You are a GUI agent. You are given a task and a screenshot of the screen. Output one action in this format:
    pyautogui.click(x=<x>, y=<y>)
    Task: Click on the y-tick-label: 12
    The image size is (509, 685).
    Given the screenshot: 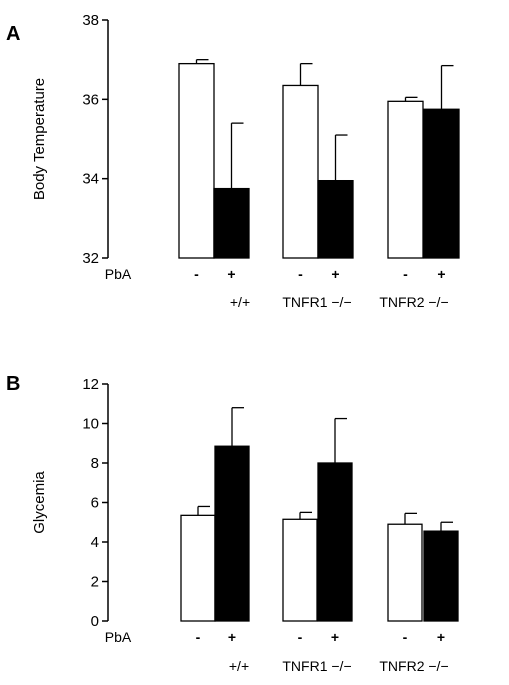 What is the action you would take?
    pyautogui.click(x=90, y=384)
    